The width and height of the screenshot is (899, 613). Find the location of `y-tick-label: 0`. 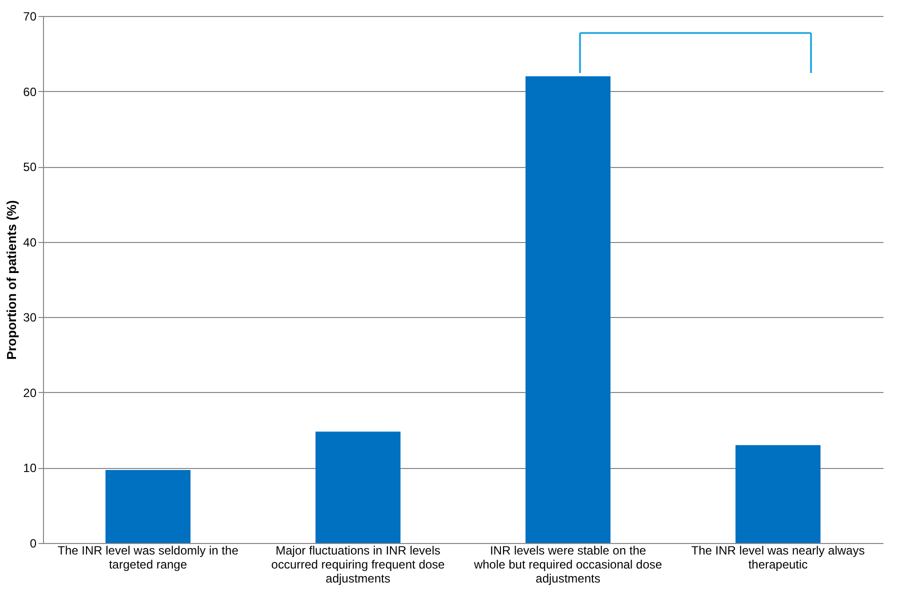

y-tick-label: 0 is located at coordinates (33, 543).